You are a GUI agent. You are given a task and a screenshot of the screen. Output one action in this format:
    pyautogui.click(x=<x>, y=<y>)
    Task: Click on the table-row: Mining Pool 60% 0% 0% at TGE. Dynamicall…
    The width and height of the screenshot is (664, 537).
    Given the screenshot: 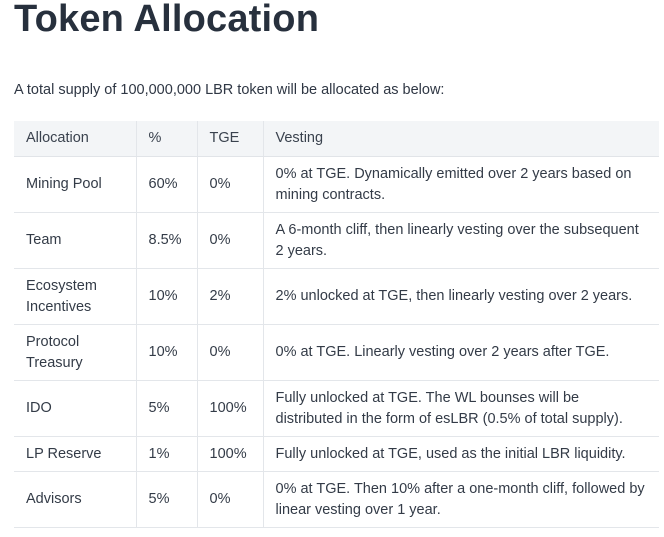 What is the action you would take?
    pyautogui.click(x=336, y=184)
    